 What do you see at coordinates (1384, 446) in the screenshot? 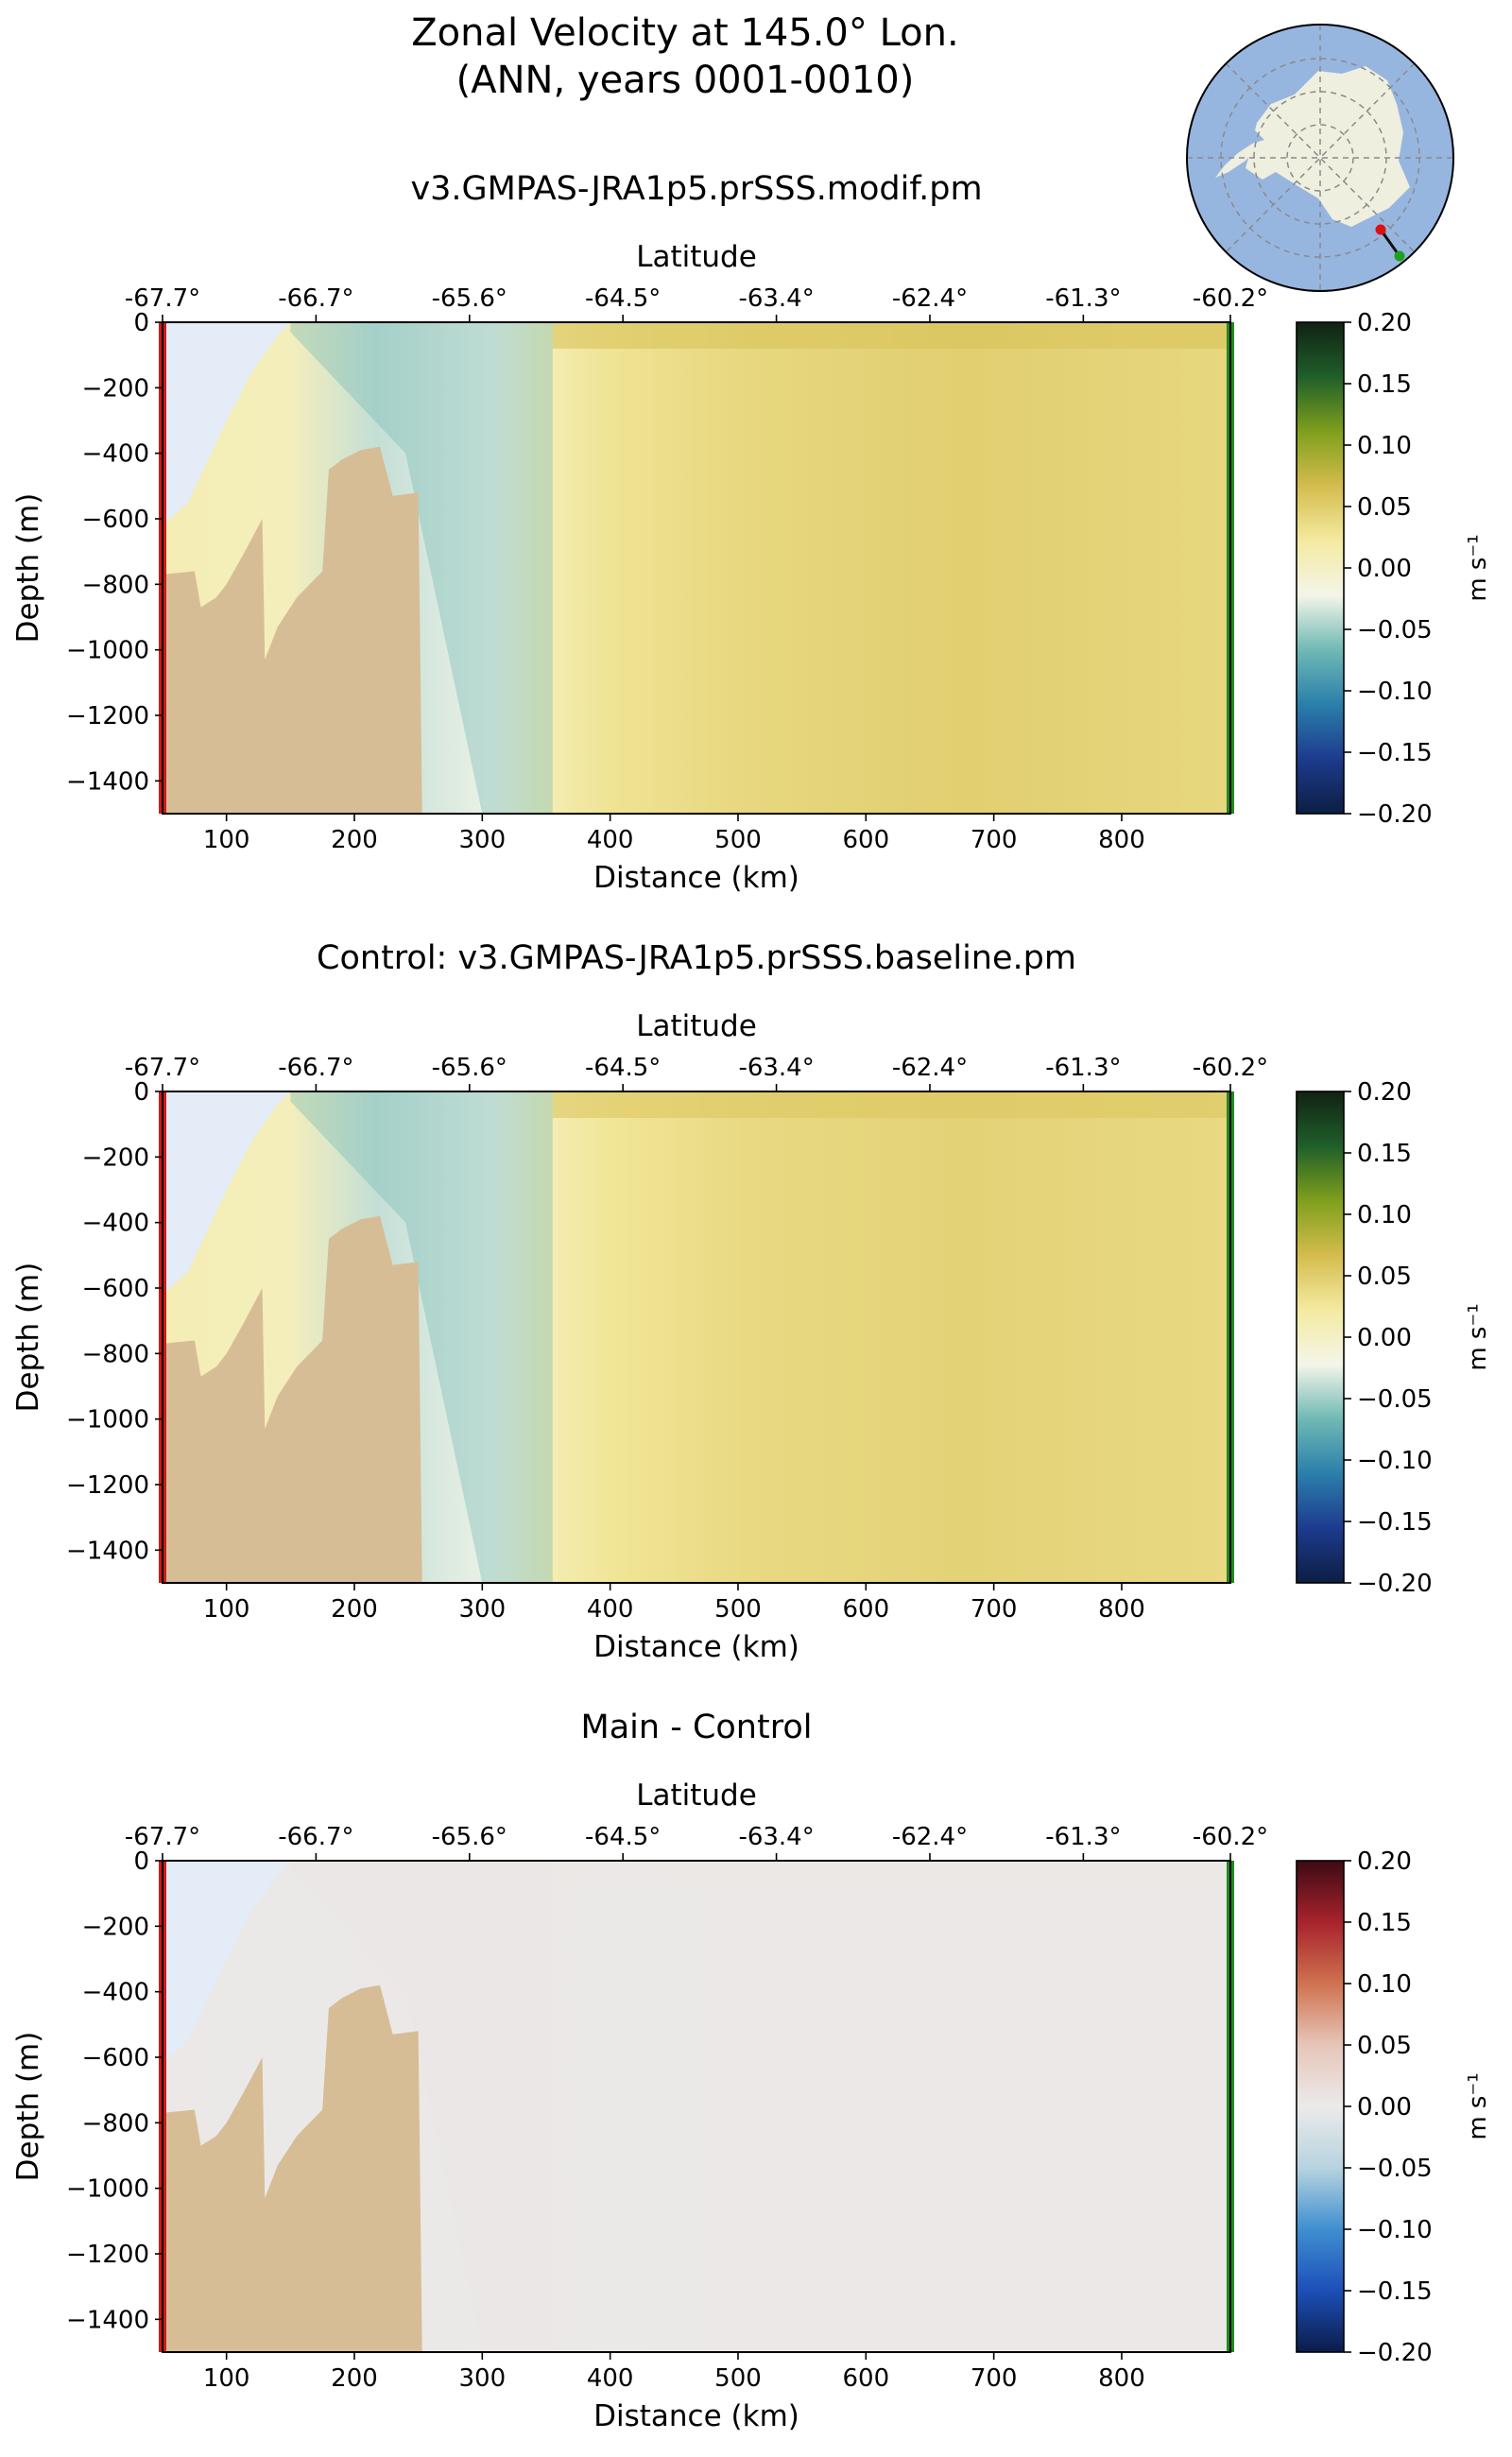
I see `colorbar-tick-label: 0.10` at bounding box center [1384, 446].